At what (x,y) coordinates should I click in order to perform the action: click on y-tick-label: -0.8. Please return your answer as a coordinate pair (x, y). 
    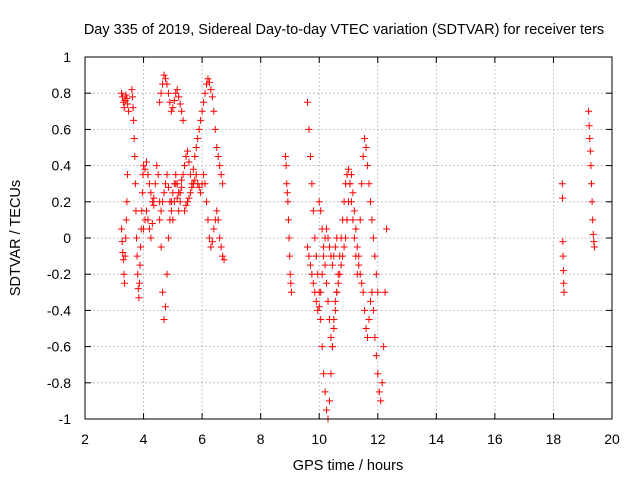
    Looking at the image, I should click on (59, 383).